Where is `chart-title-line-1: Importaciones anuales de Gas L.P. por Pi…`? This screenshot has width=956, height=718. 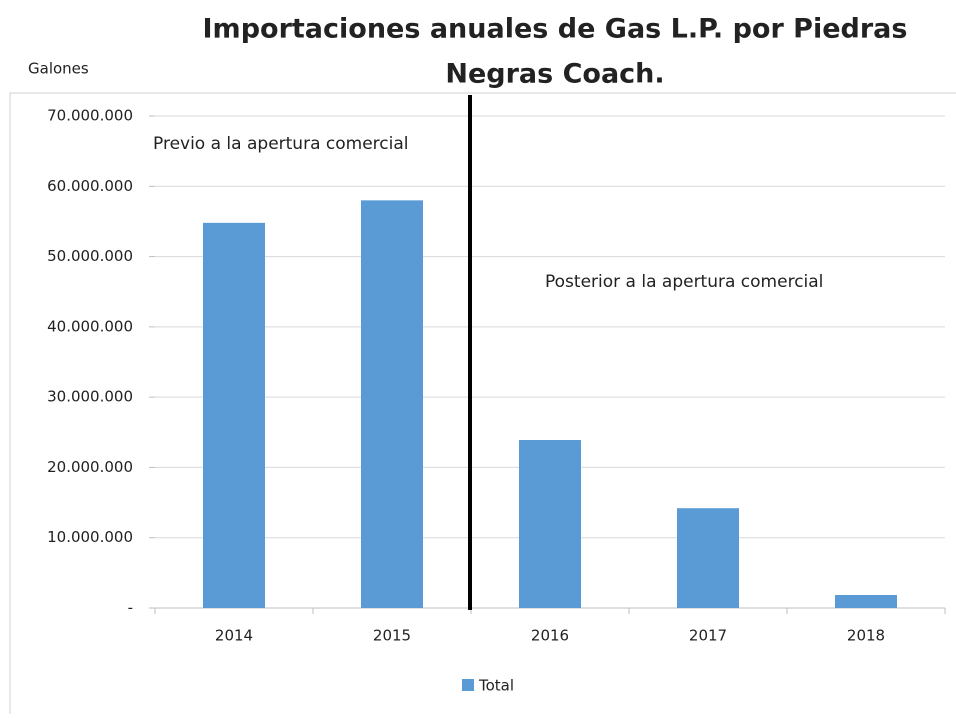 chart-title-line-1: Importaciones anuales de Gas L.P. por Pi… is located at coordinates (555, 29).